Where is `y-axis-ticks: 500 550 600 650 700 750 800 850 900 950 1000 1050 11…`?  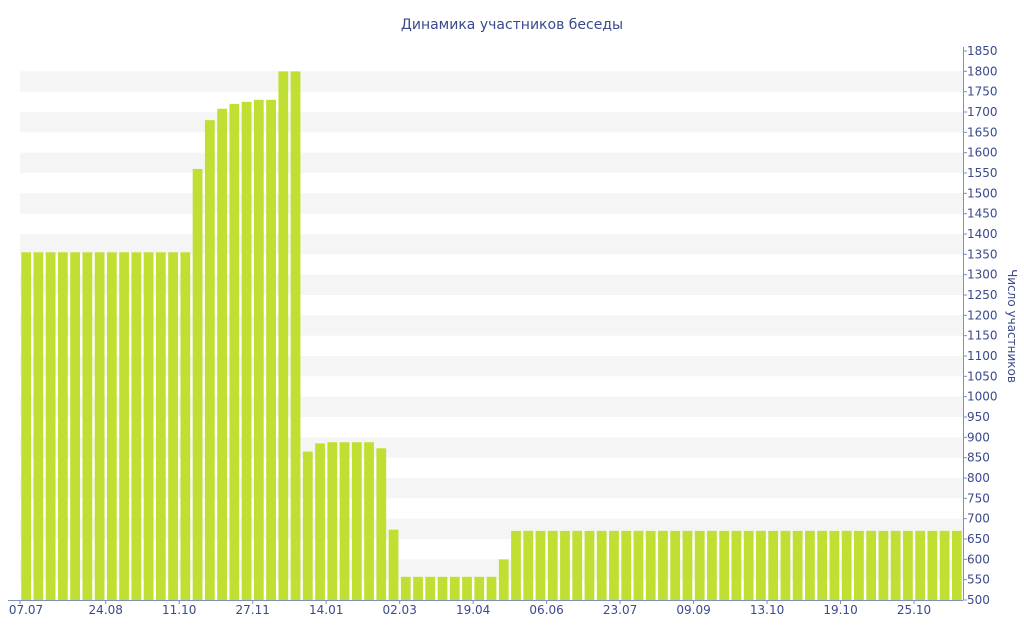 y-axis-ticks: 500 550 600 650 700 750 800 850 900 950 1000 1050 11… is located at coordinates (980, 325).